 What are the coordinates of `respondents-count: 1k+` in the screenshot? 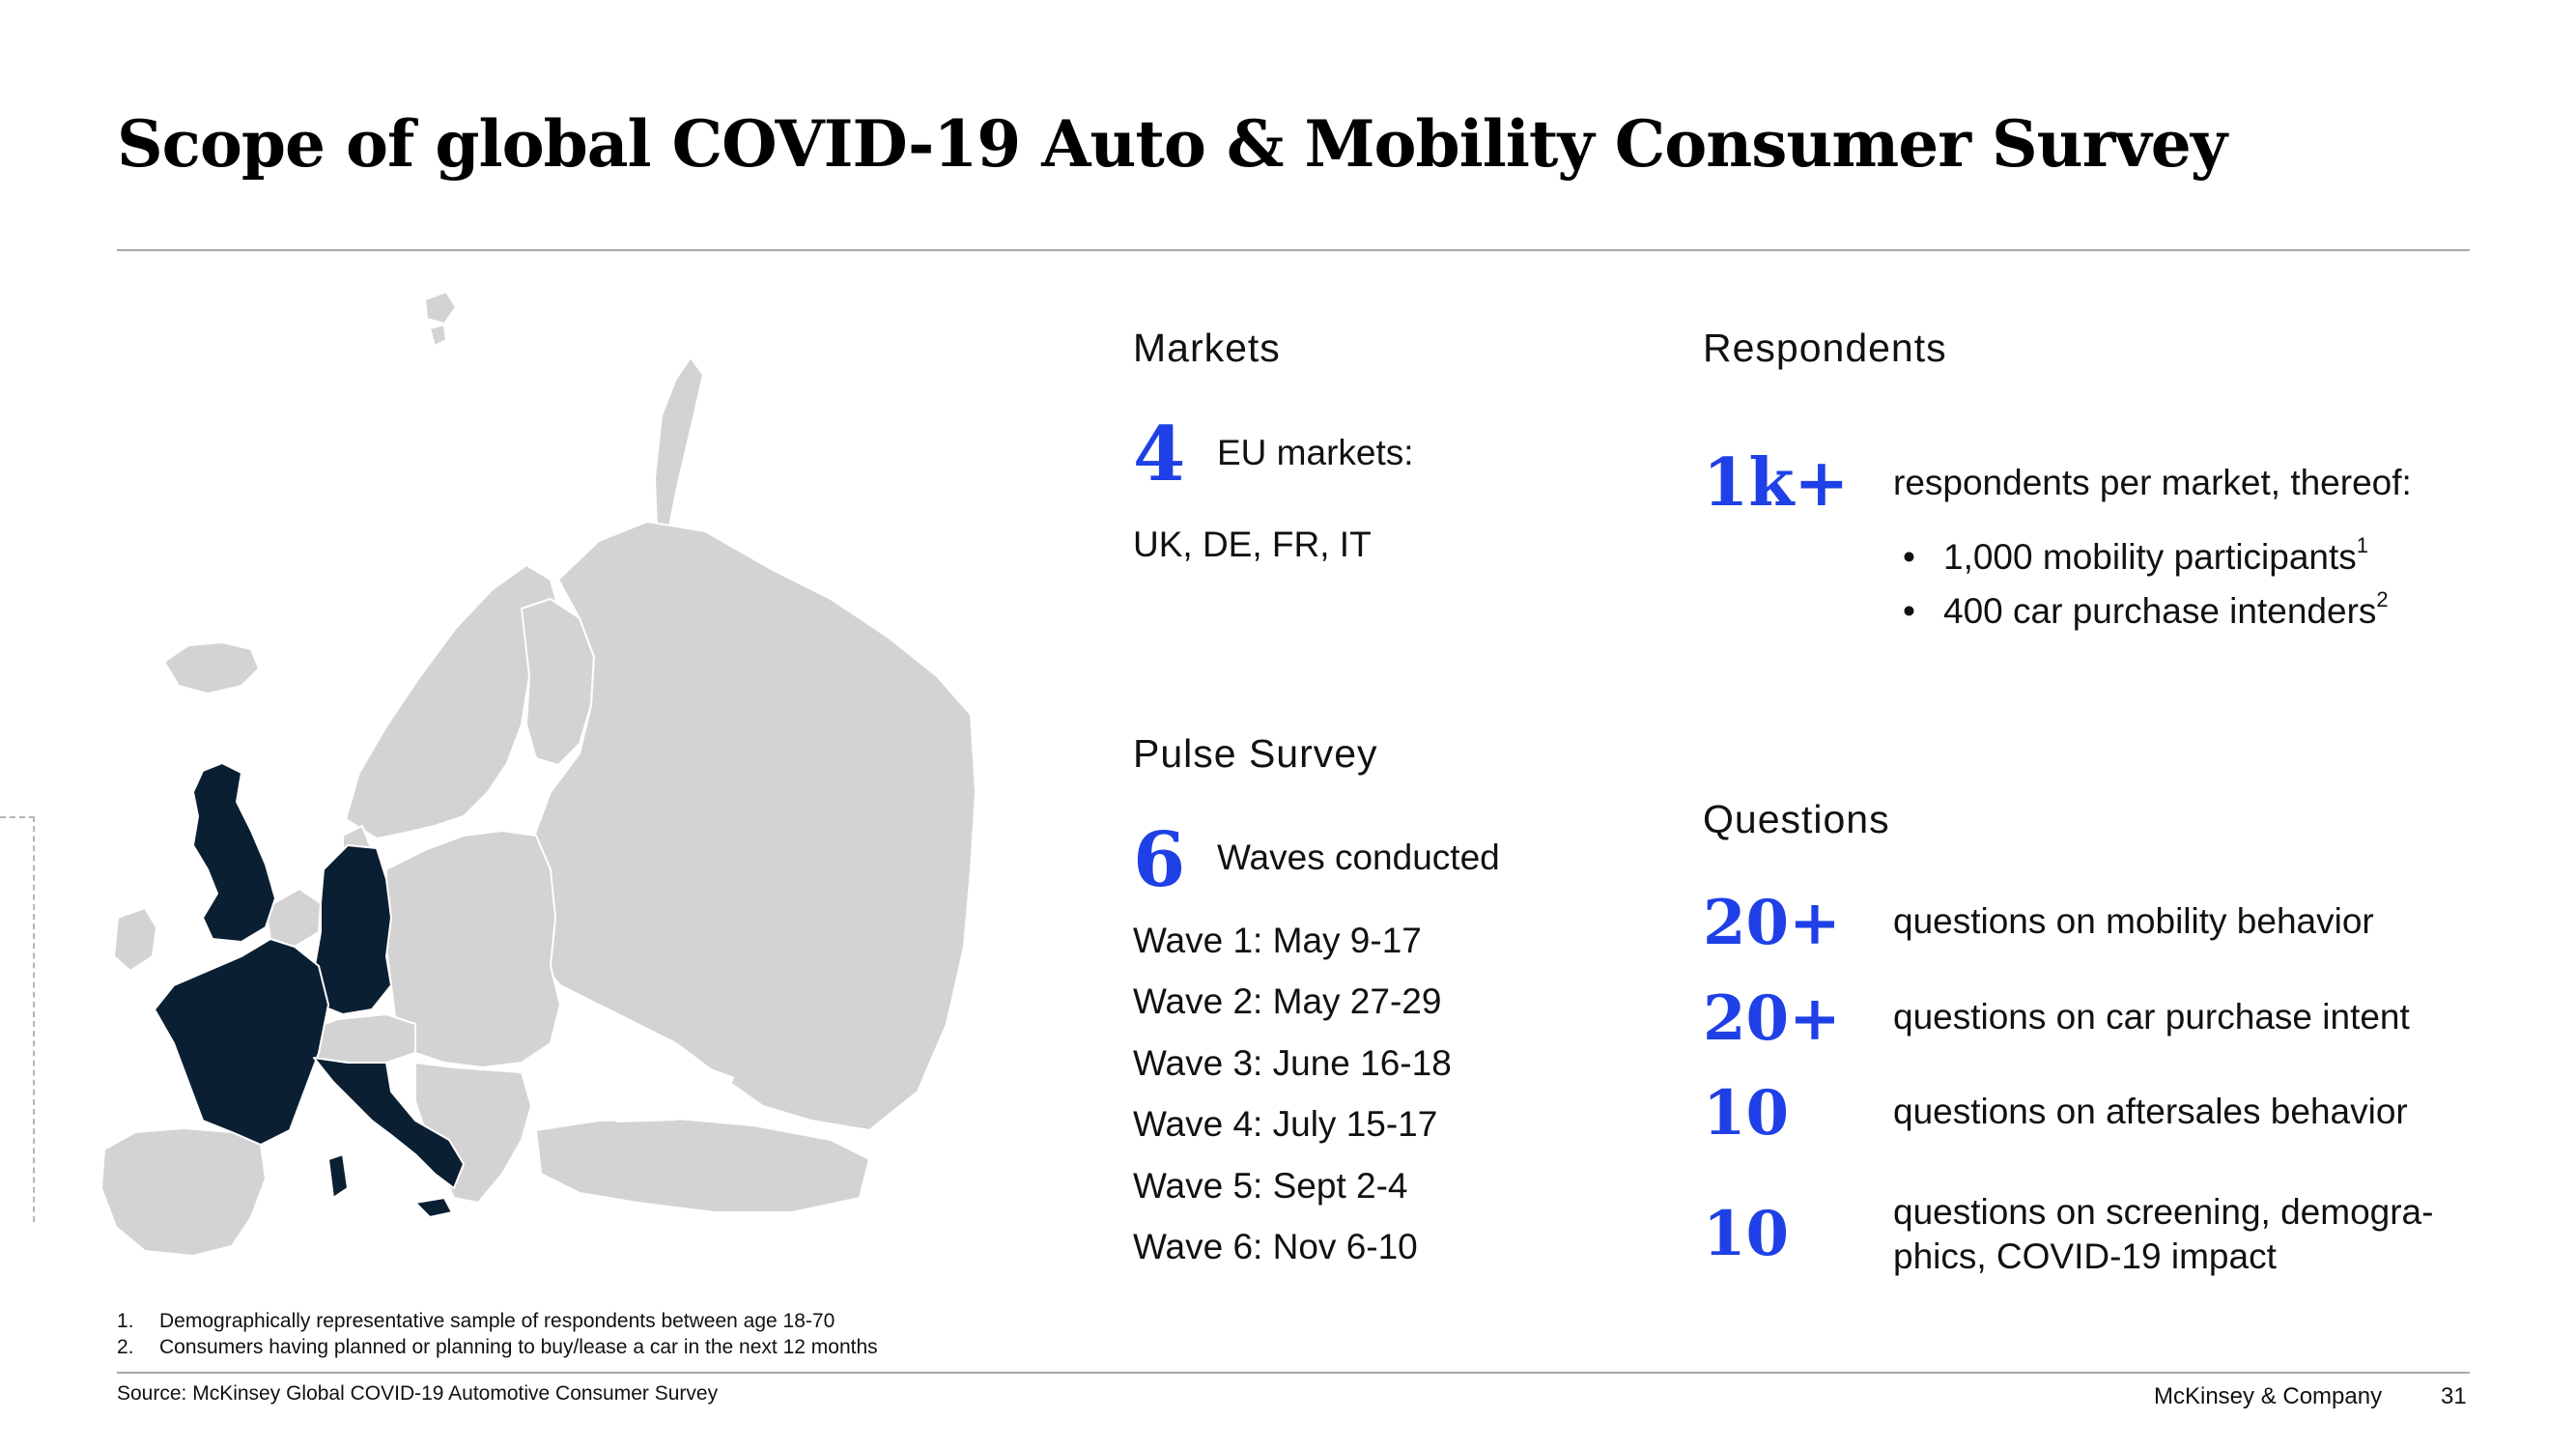 It's located at (1776, 483).